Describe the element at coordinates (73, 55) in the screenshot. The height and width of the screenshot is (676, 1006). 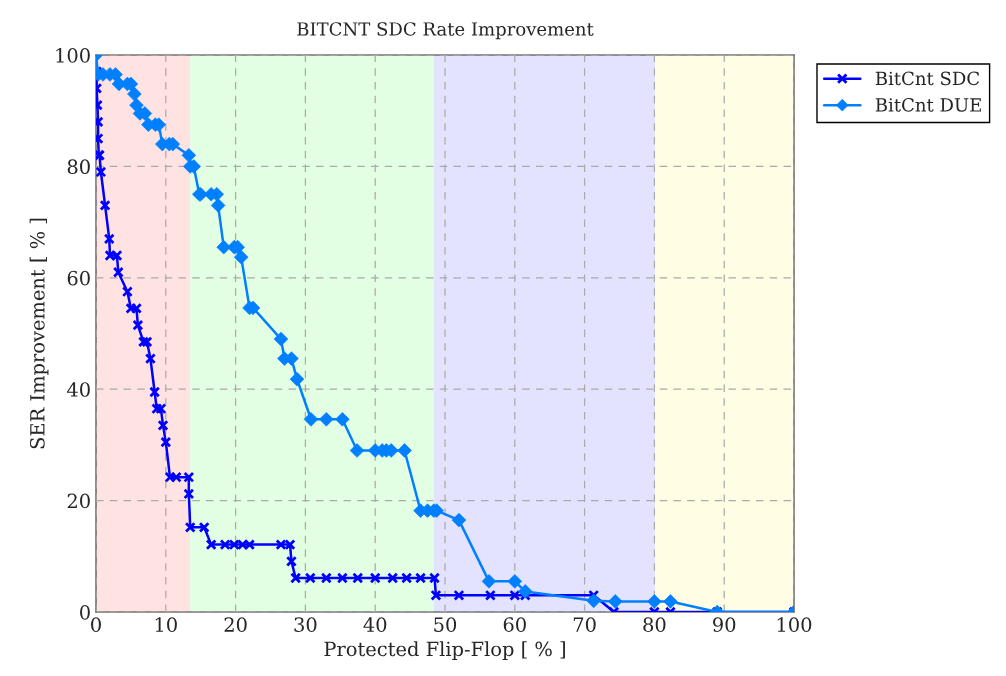
I see `y-tick-label: 100` at that location.